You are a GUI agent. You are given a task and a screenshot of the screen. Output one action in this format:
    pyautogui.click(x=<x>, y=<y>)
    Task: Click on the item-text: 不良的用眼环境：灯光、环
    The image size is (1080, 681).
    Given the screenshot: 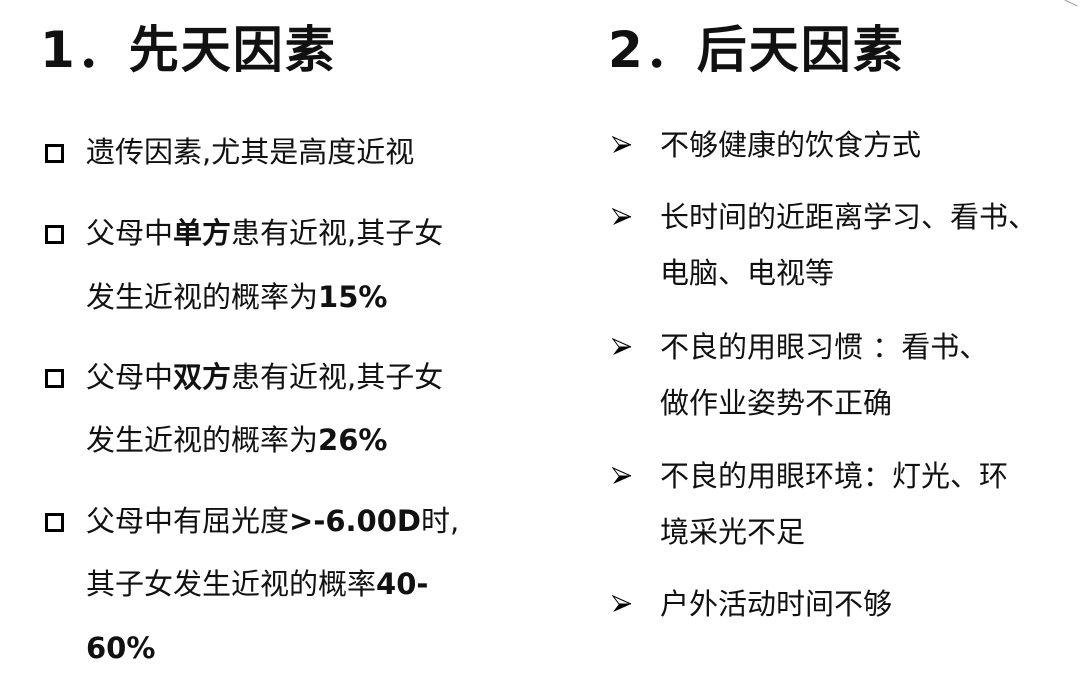 What is the action you would take?
    pyautogui.click(x=834, y=476)
    